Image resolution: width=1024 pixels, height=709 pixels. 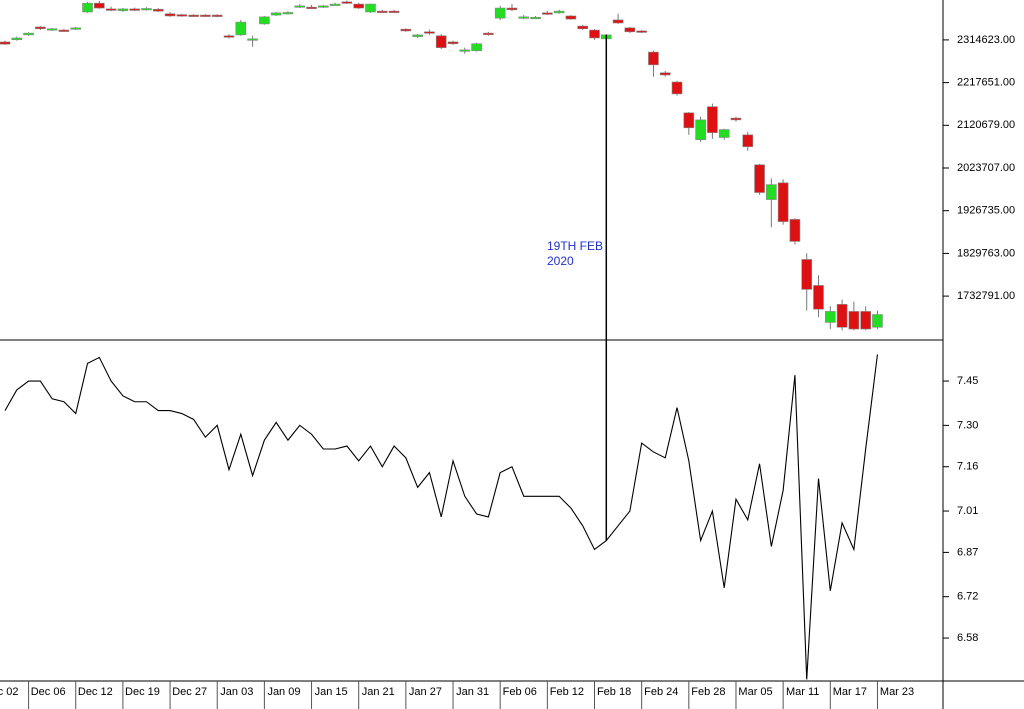 I want to click on y-tick-label: 1829763.00, so click(x=986, y=253).